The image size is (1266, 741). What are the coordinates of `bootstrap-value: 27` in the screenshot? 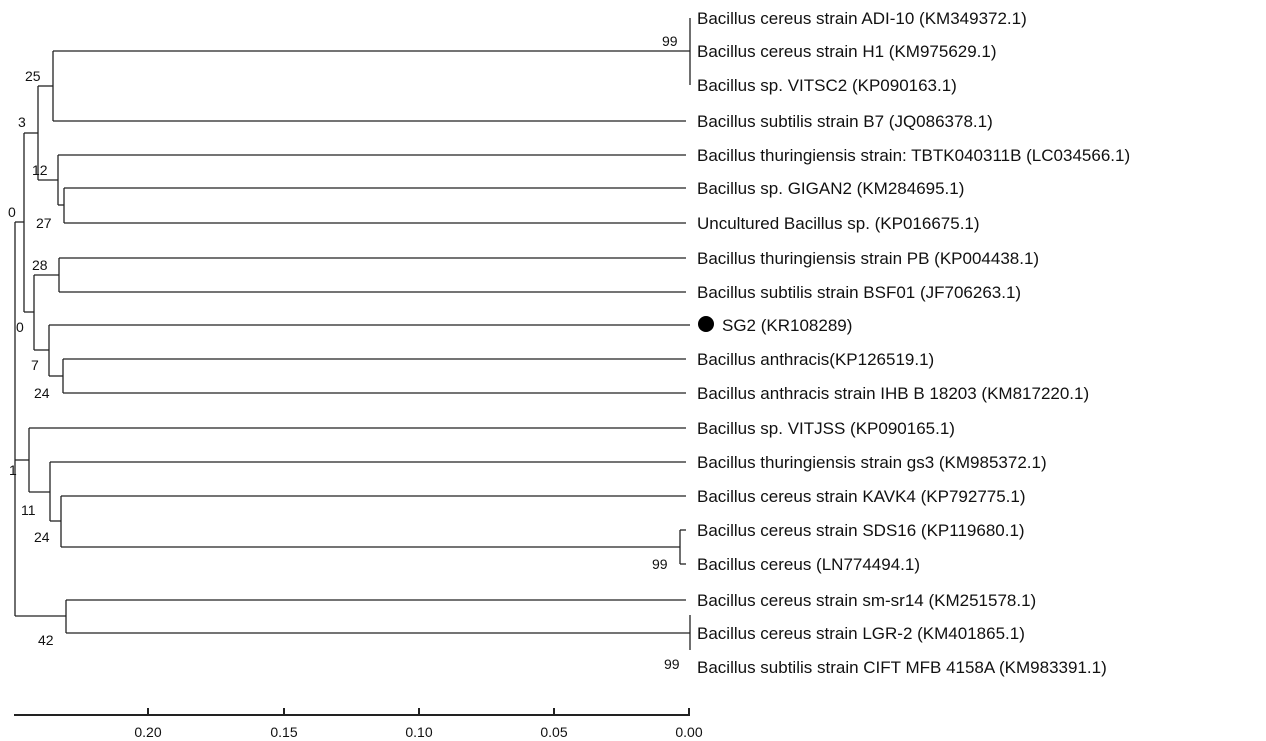 It's located at (44, 223).